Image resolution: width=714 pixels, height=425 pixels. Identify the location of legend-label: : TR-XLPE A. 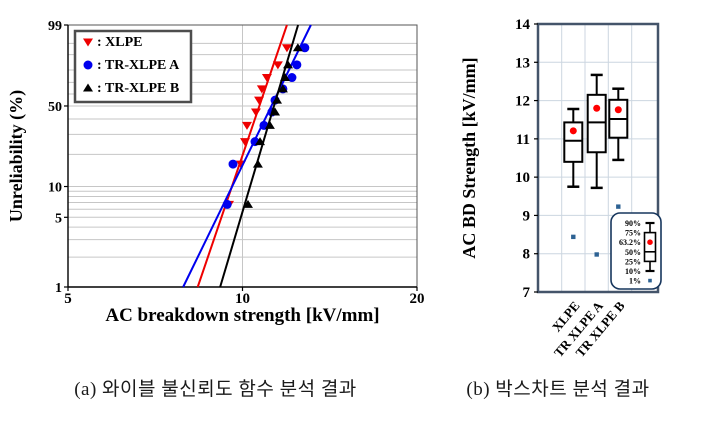
(138, 65).